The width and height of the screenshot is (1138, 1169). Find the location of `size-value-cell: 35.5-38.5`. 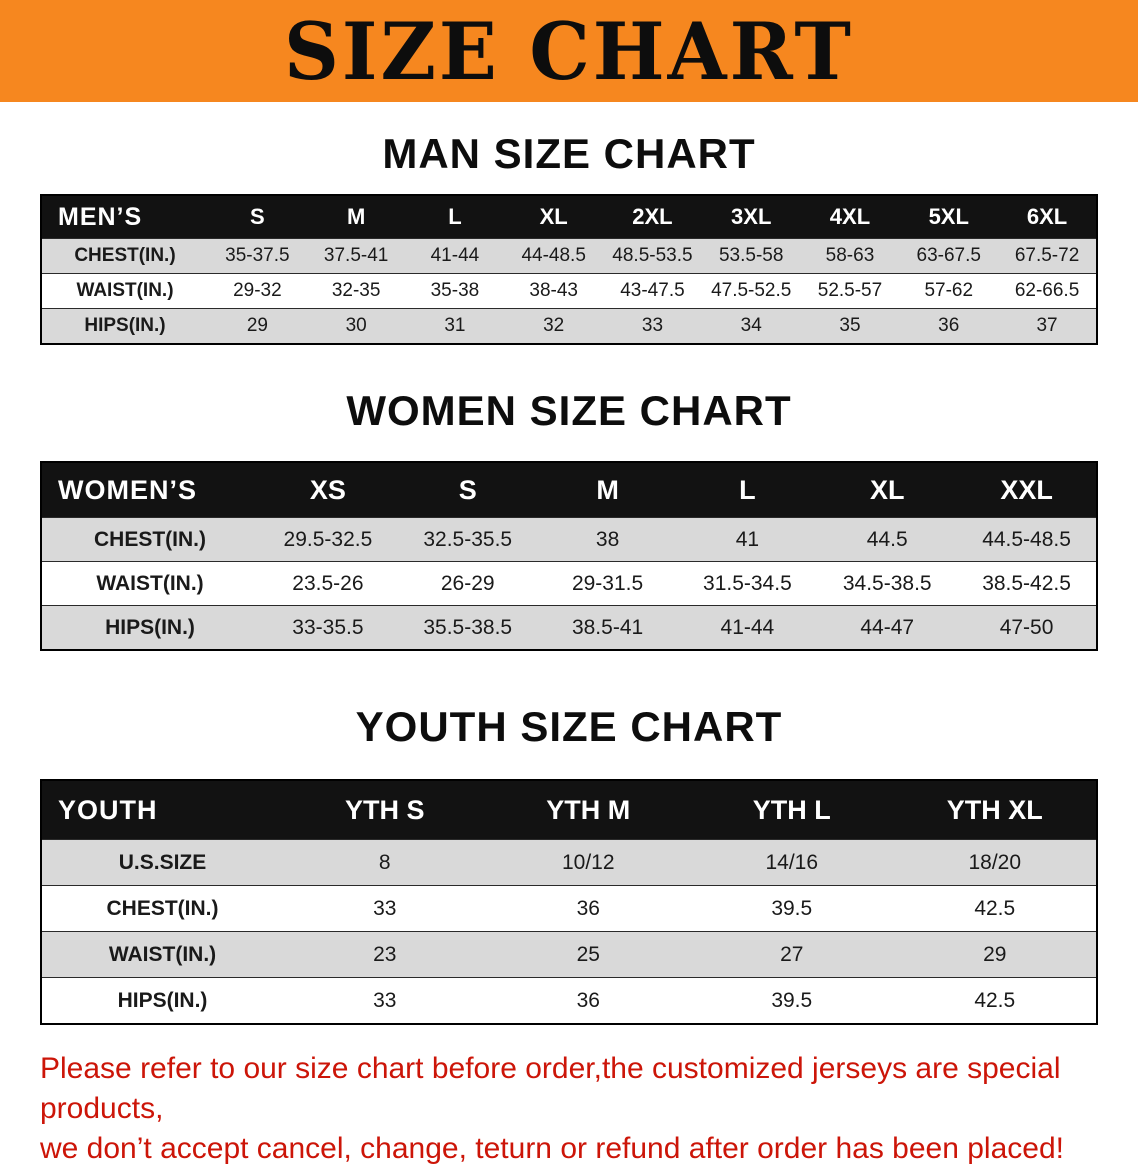

size-value-cell: 35.5-38.5 is located at coordinates (468, 627).